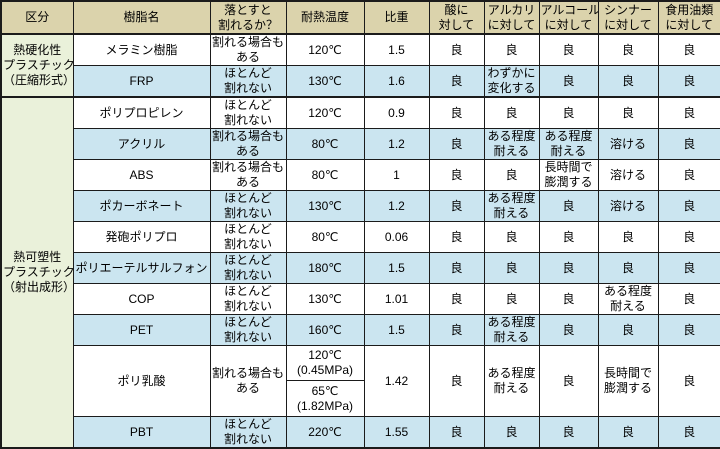 This screenshot has width=720, height=449. What do you see at coordinates (360, 398) in the screenshot?
I see `table-row: 65℃ (1.82MPa)` at bounding box center [360, 398].